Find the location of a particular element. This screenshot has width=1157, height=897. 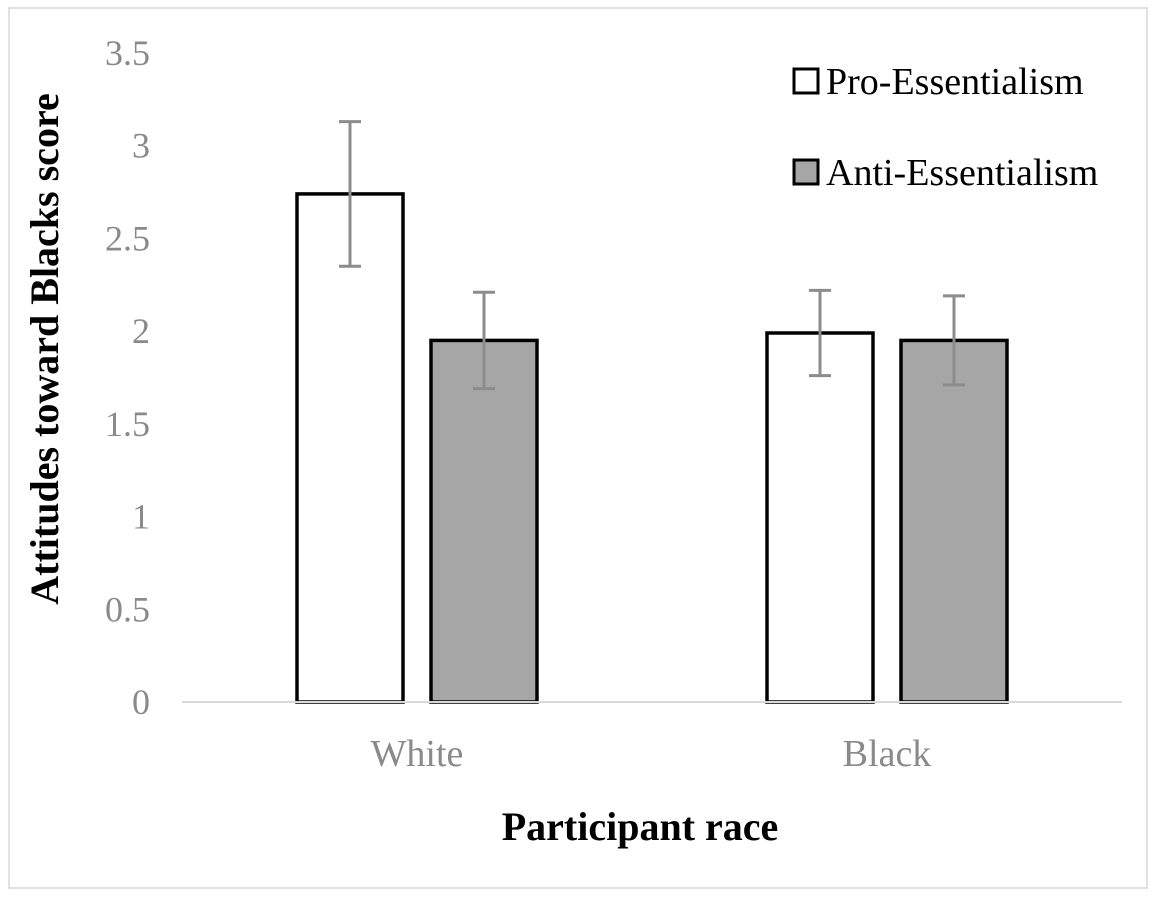

y-tick-label: 2 is located at coordinates (141, 331).